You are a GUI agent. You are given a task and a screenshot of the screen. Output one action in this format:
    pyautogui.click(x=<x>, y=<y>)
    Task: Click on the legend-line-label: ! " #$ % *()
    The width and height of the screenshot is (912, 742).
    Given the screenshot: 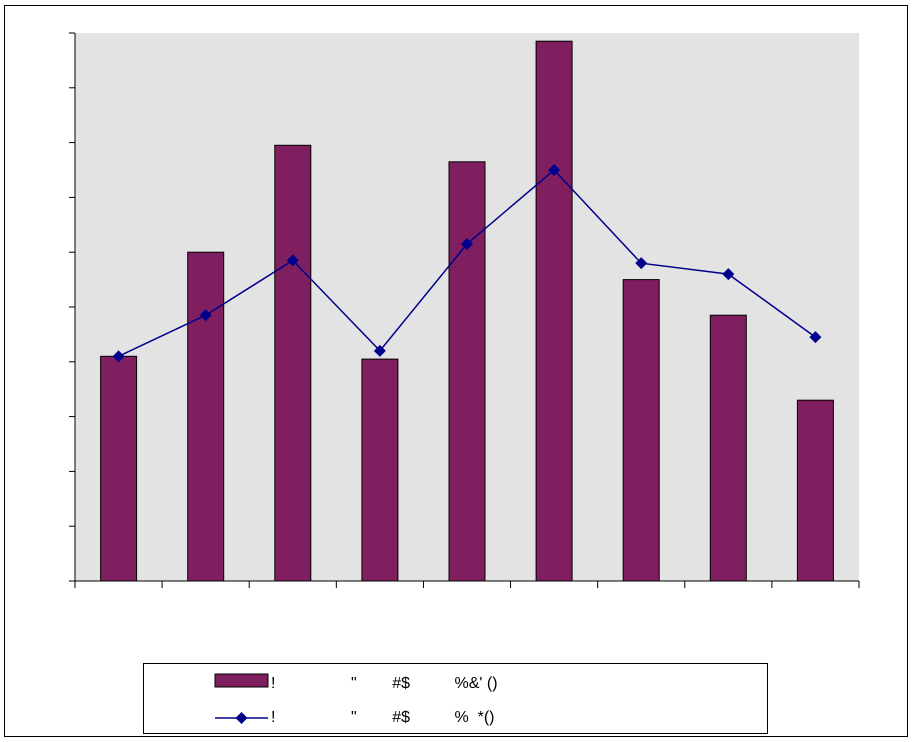 What is the action you would take?
    pyautogui.click(x=383, y=717)
    